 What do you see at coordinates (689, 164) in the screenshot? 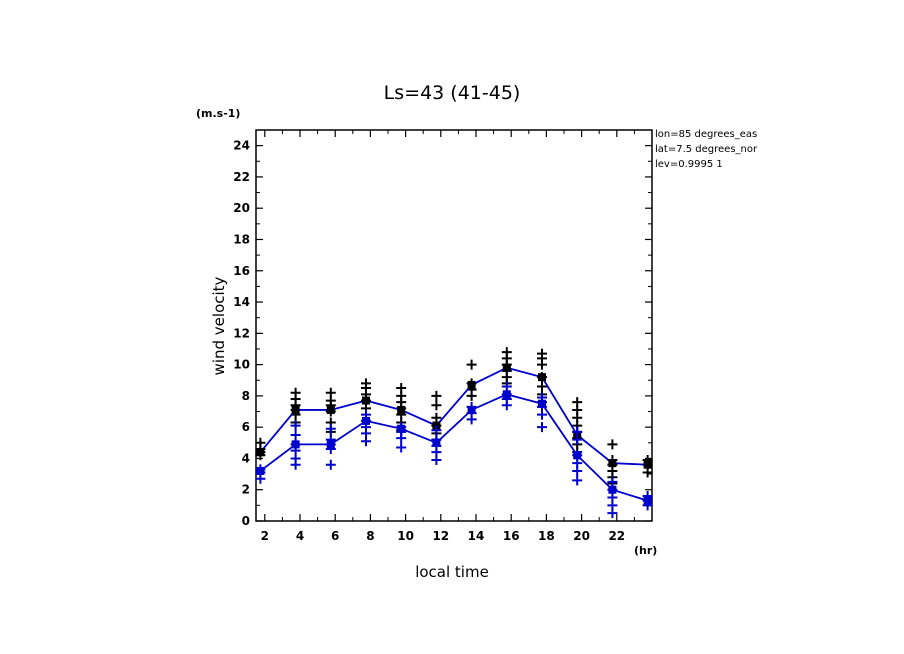
I see `info-lev: lev=0.9995 1` at bounding box center [689, 164].